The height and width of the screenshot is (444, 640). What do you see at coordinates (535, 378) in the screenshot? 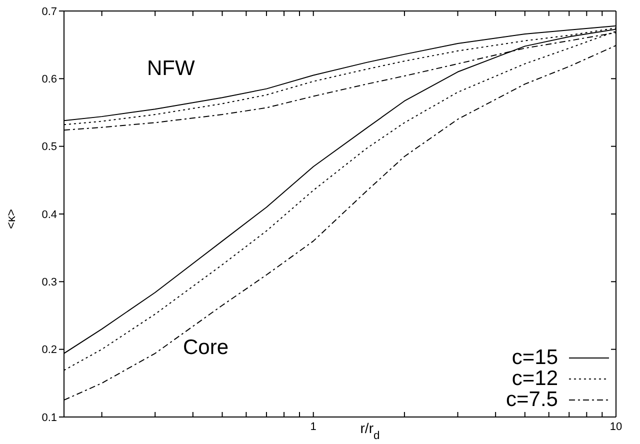
I see `legend-label: c=12` at bounding box center [535, 378].